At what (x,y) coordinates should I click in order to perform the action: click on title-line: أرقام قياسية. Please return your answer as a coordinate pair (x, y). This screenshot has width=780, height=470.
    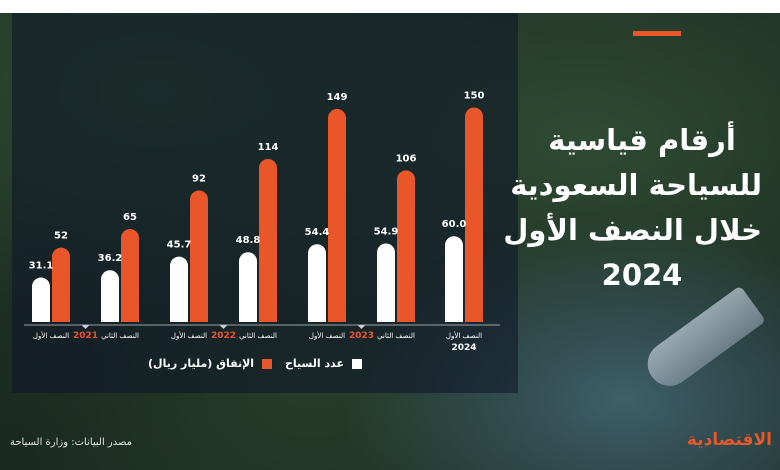
    Looking at the image, I should click on (642, 140).